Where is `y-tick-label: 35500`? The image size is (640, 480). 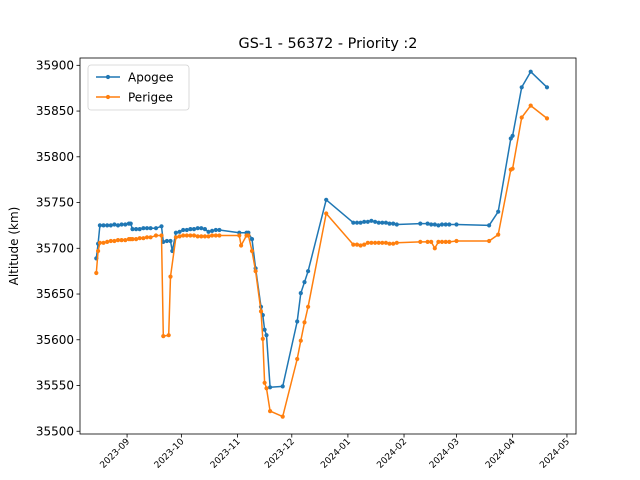
y-tick-label: 35500 is located at coordinates (55, 431).